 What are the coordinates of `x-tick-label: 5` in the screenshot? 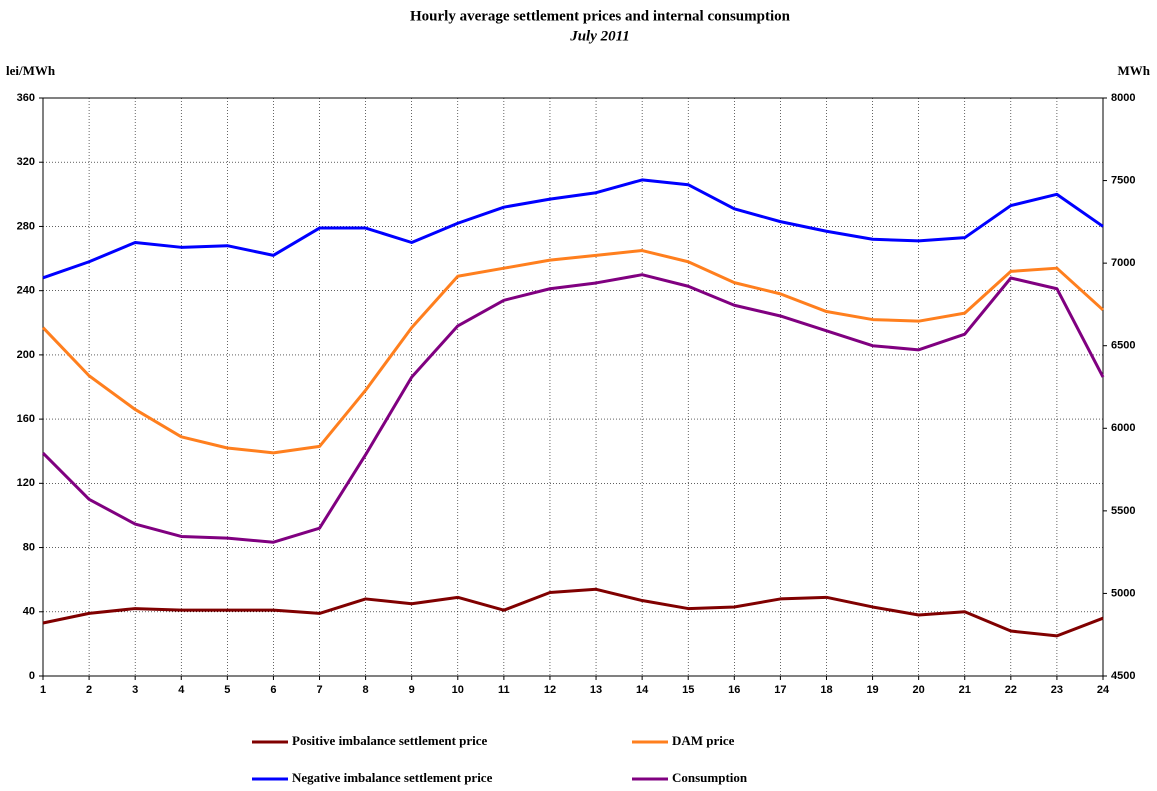 It's located at (227, 690).